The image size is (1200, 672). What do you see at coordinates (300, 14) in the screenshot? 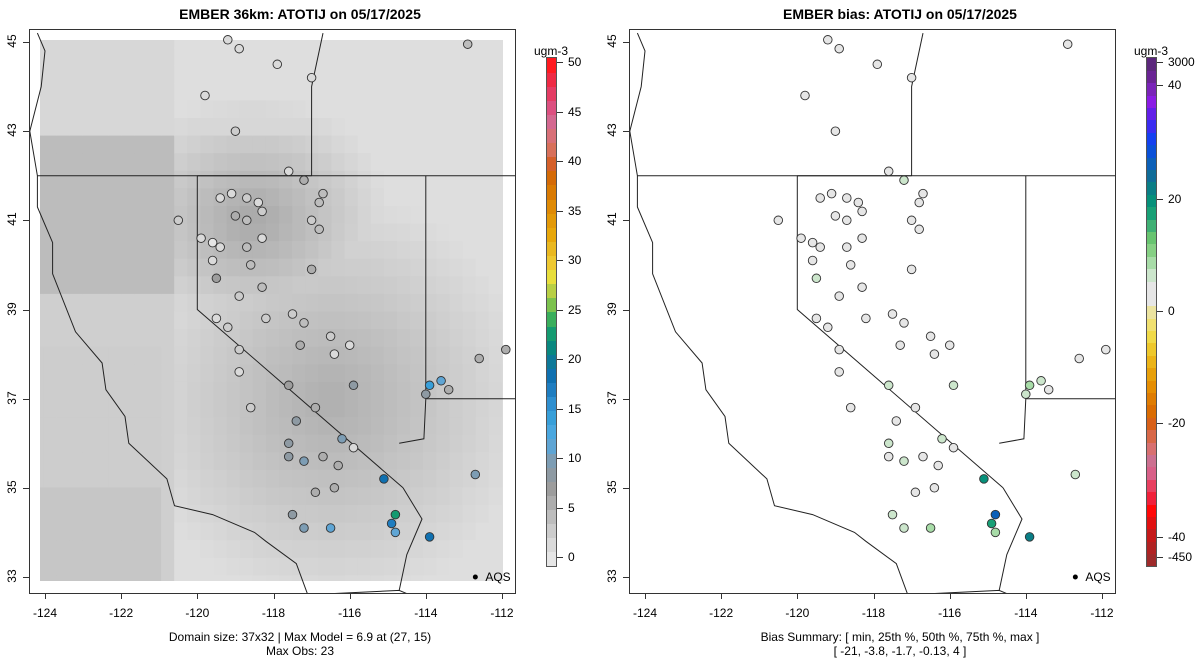
I see `left-panel-title: EMBER 36km: ATOTIJ on 05/17/2025` at bounding box center [300, 14].